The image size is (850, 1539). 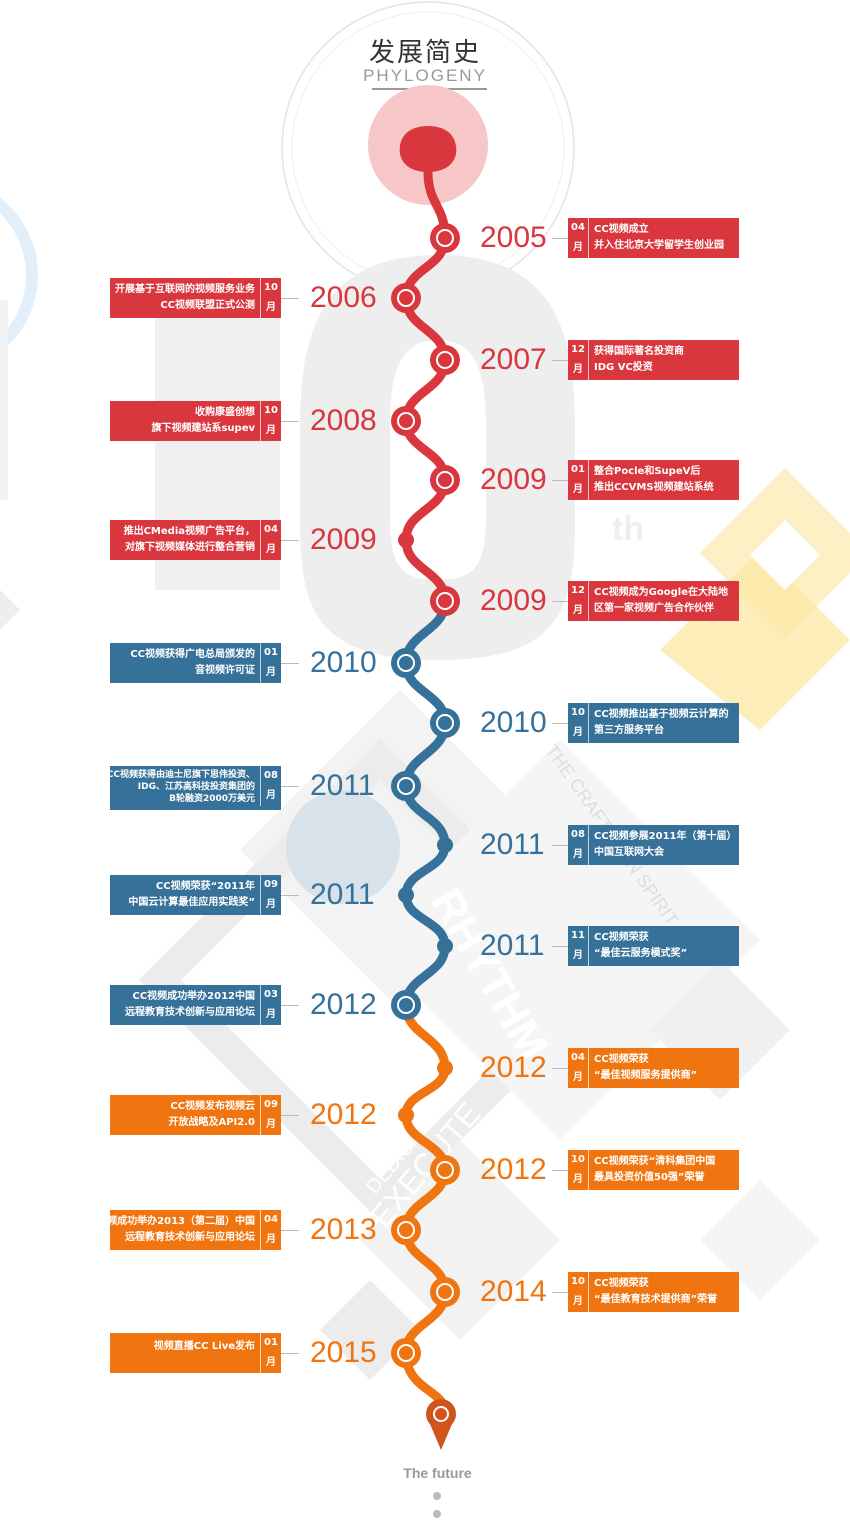 I want to click on end-node-ring, so click(x=441, y=1414).